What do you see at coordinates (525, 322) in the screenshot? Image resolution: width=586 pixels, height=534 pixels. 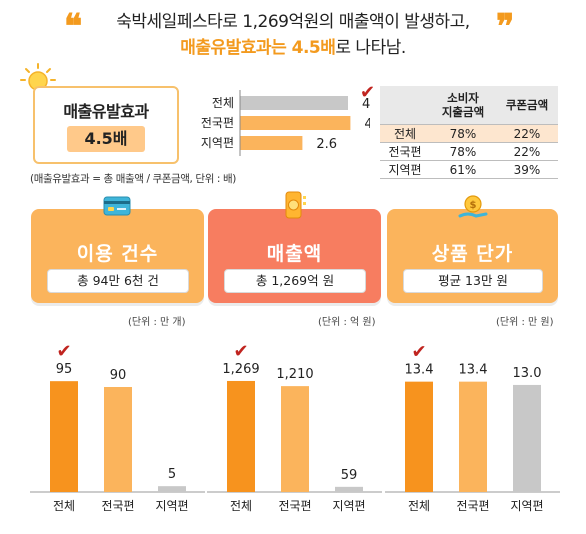 I see `unit-label-price: (단위 : 만 원)` at bounding box center [525, 322].